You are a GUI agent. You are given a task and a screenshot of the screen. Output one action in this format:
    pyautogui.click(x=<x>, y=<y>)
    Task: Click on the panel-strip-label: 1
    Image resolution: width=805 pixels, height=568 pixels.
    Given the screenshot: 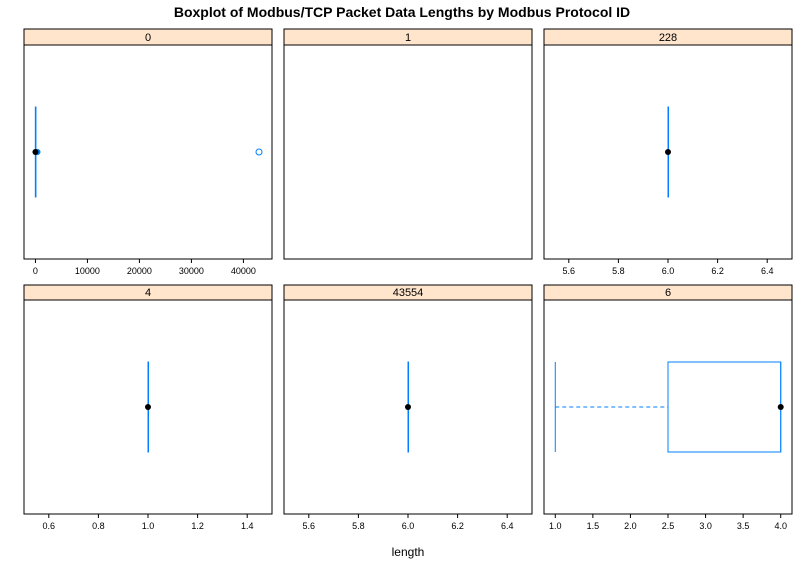 What is the action you would take?
    pyautogui.click(x=408, y=38)
    